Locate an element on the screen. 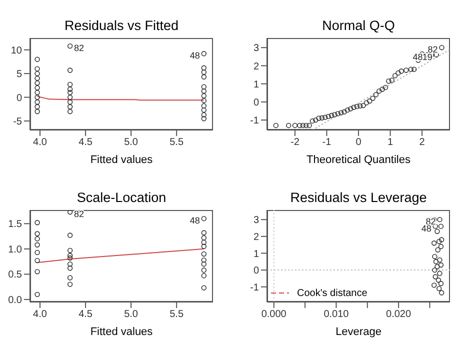  x-tick-label: -1 is located at coordinates (327, 142).